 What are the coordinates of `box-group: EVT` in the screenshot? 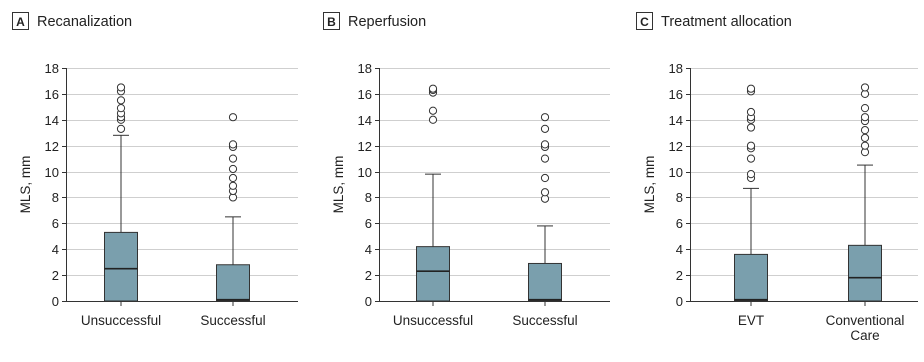 It's located at (751, 206).